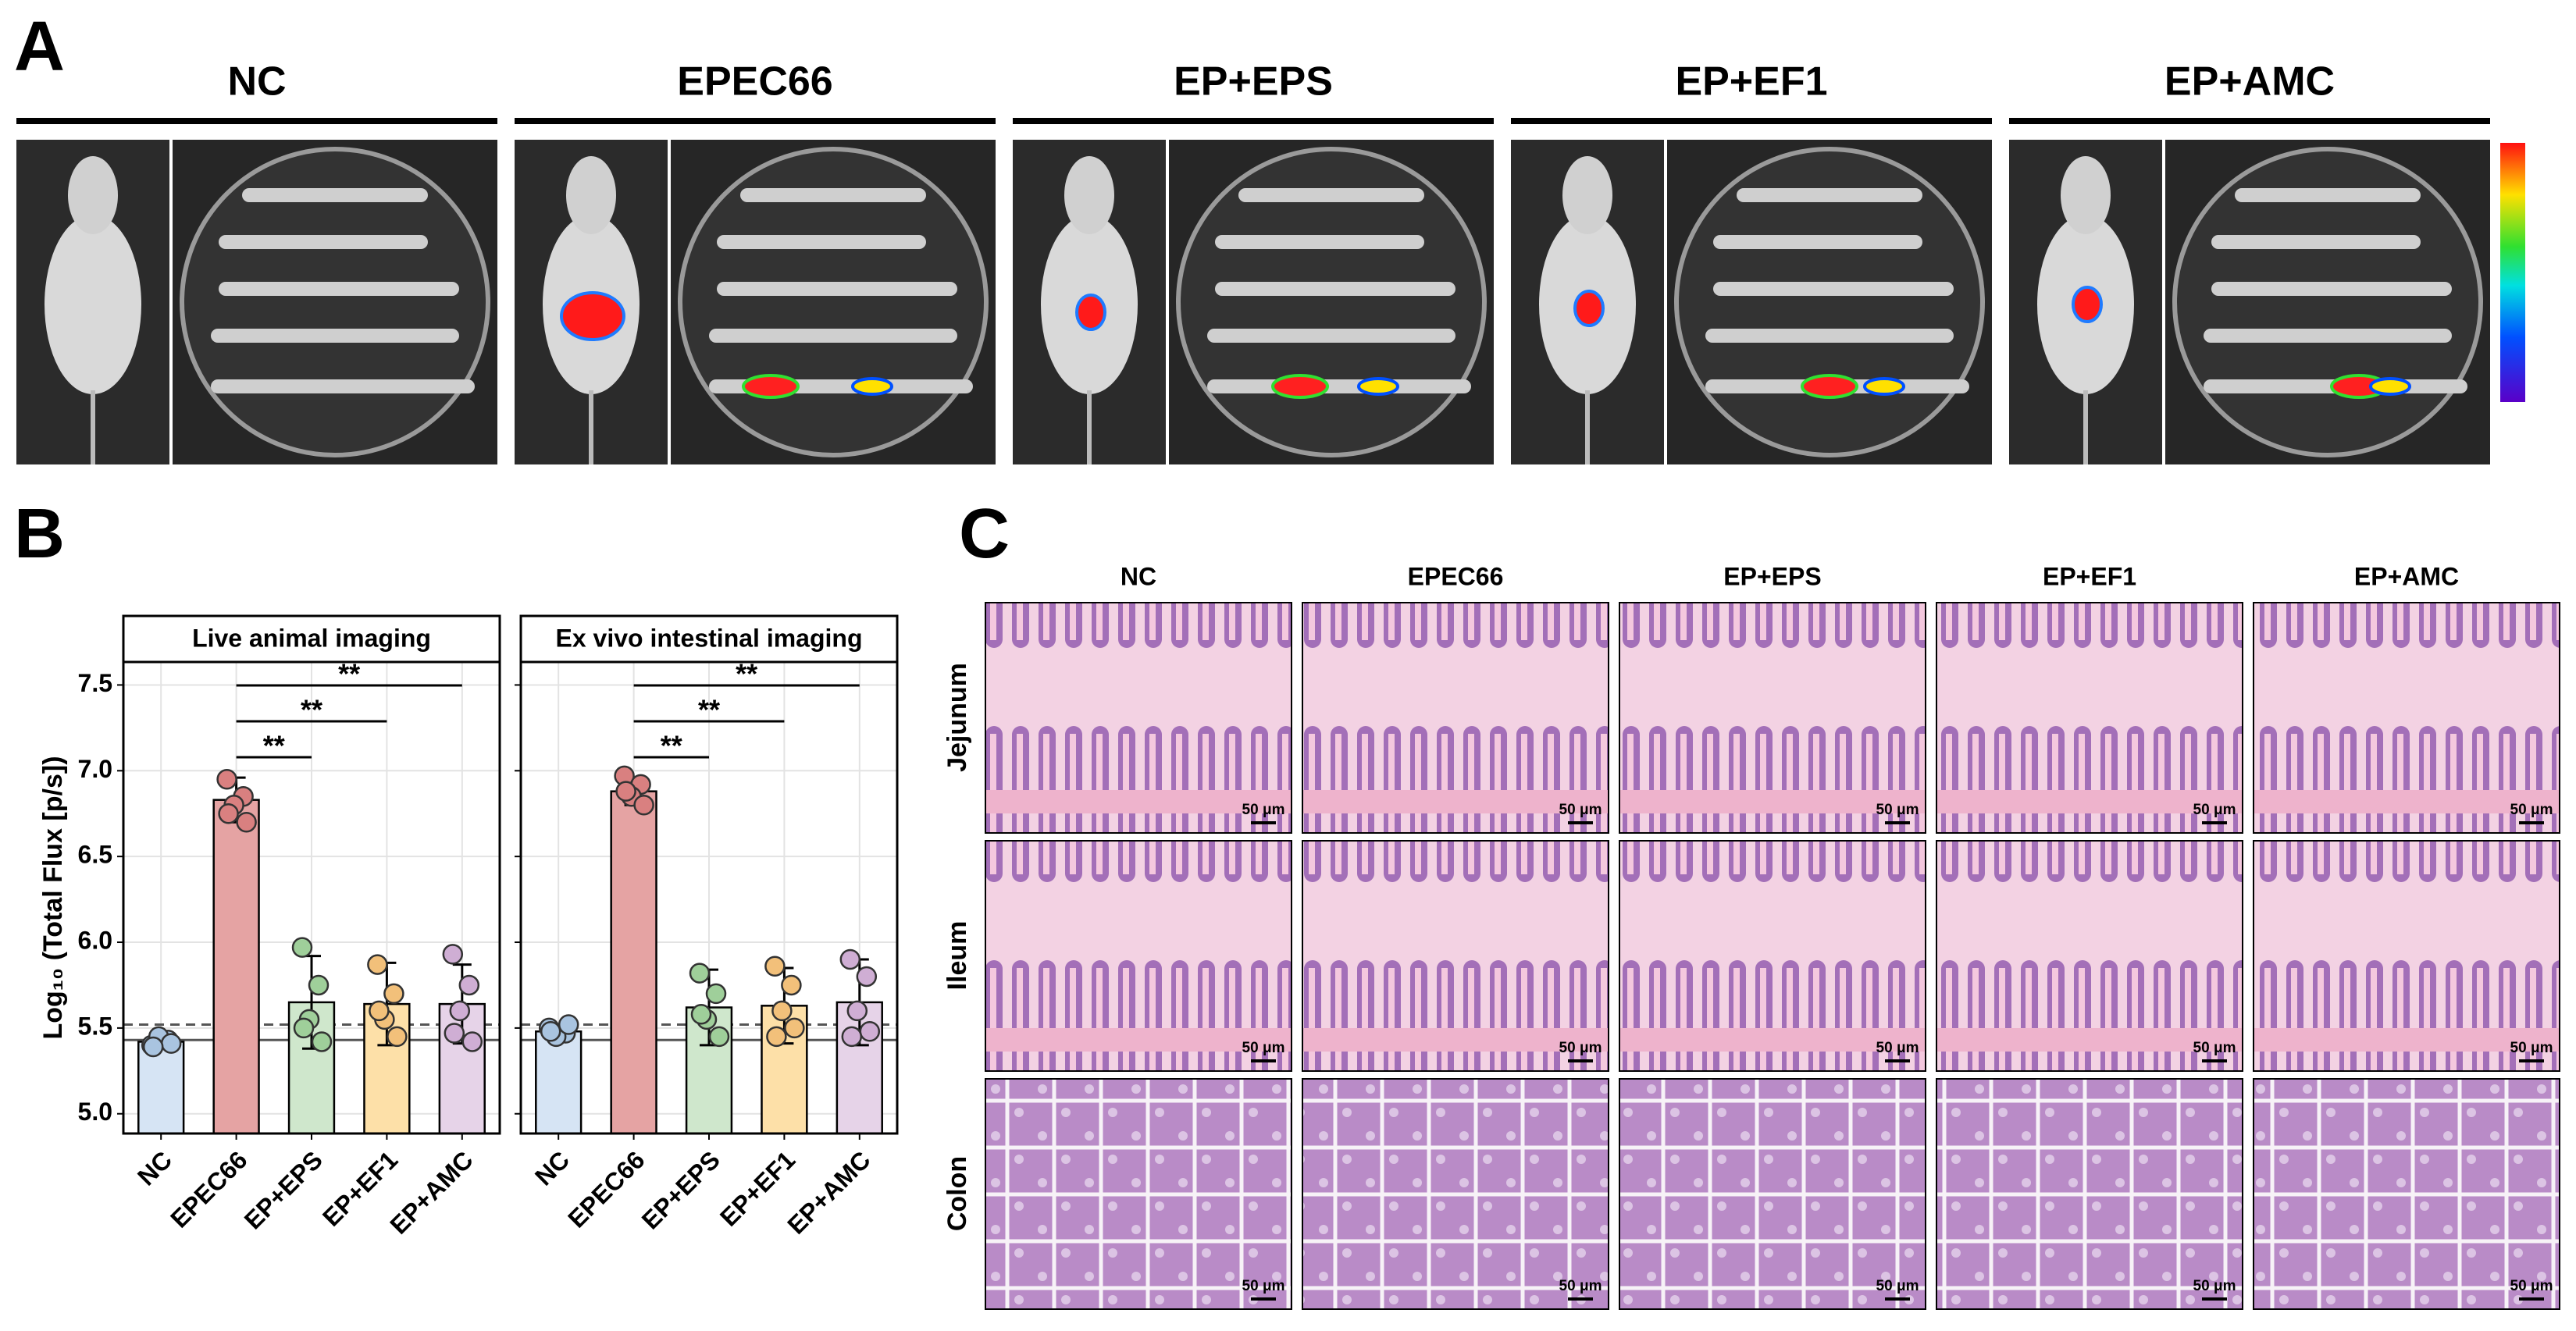 The image size is (2576, 1331). What do you see at coordinates (40, 47) in the screenshot?
I see `panel-label: A` at bounding box center [40, 47].